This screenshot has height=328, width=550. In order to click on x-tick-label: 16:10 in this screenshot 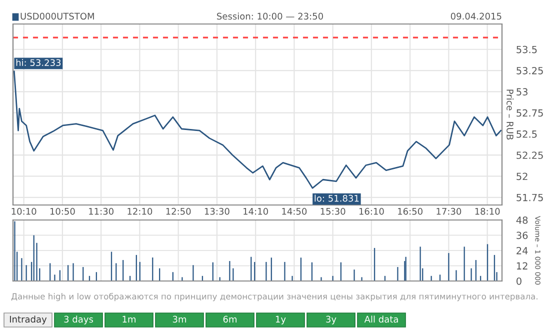, I will do `click(371, 211)`.